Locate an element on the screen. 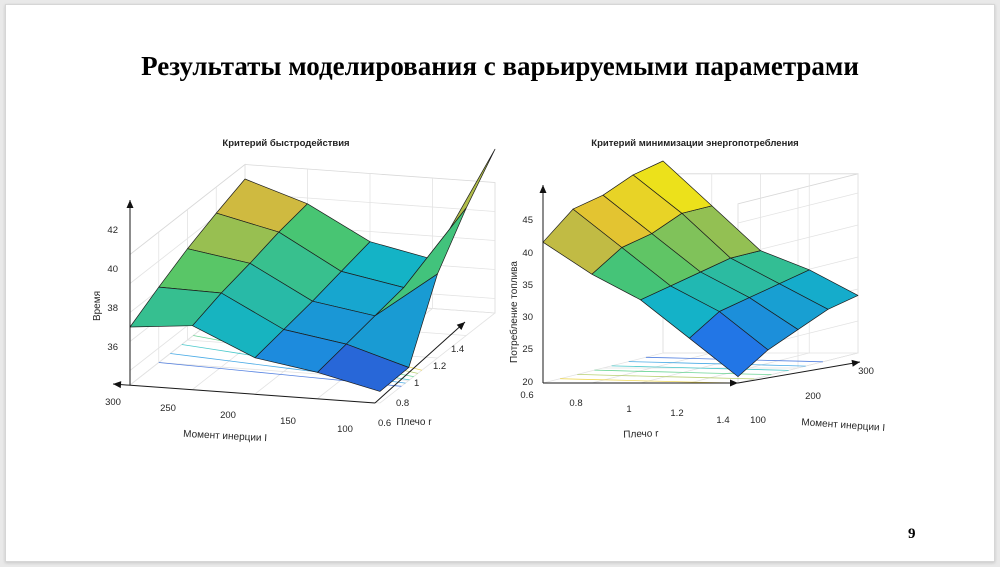 The height and width of the screenshot is (567, 1000). tick-label: 38 is located at coordinates (112, 308).